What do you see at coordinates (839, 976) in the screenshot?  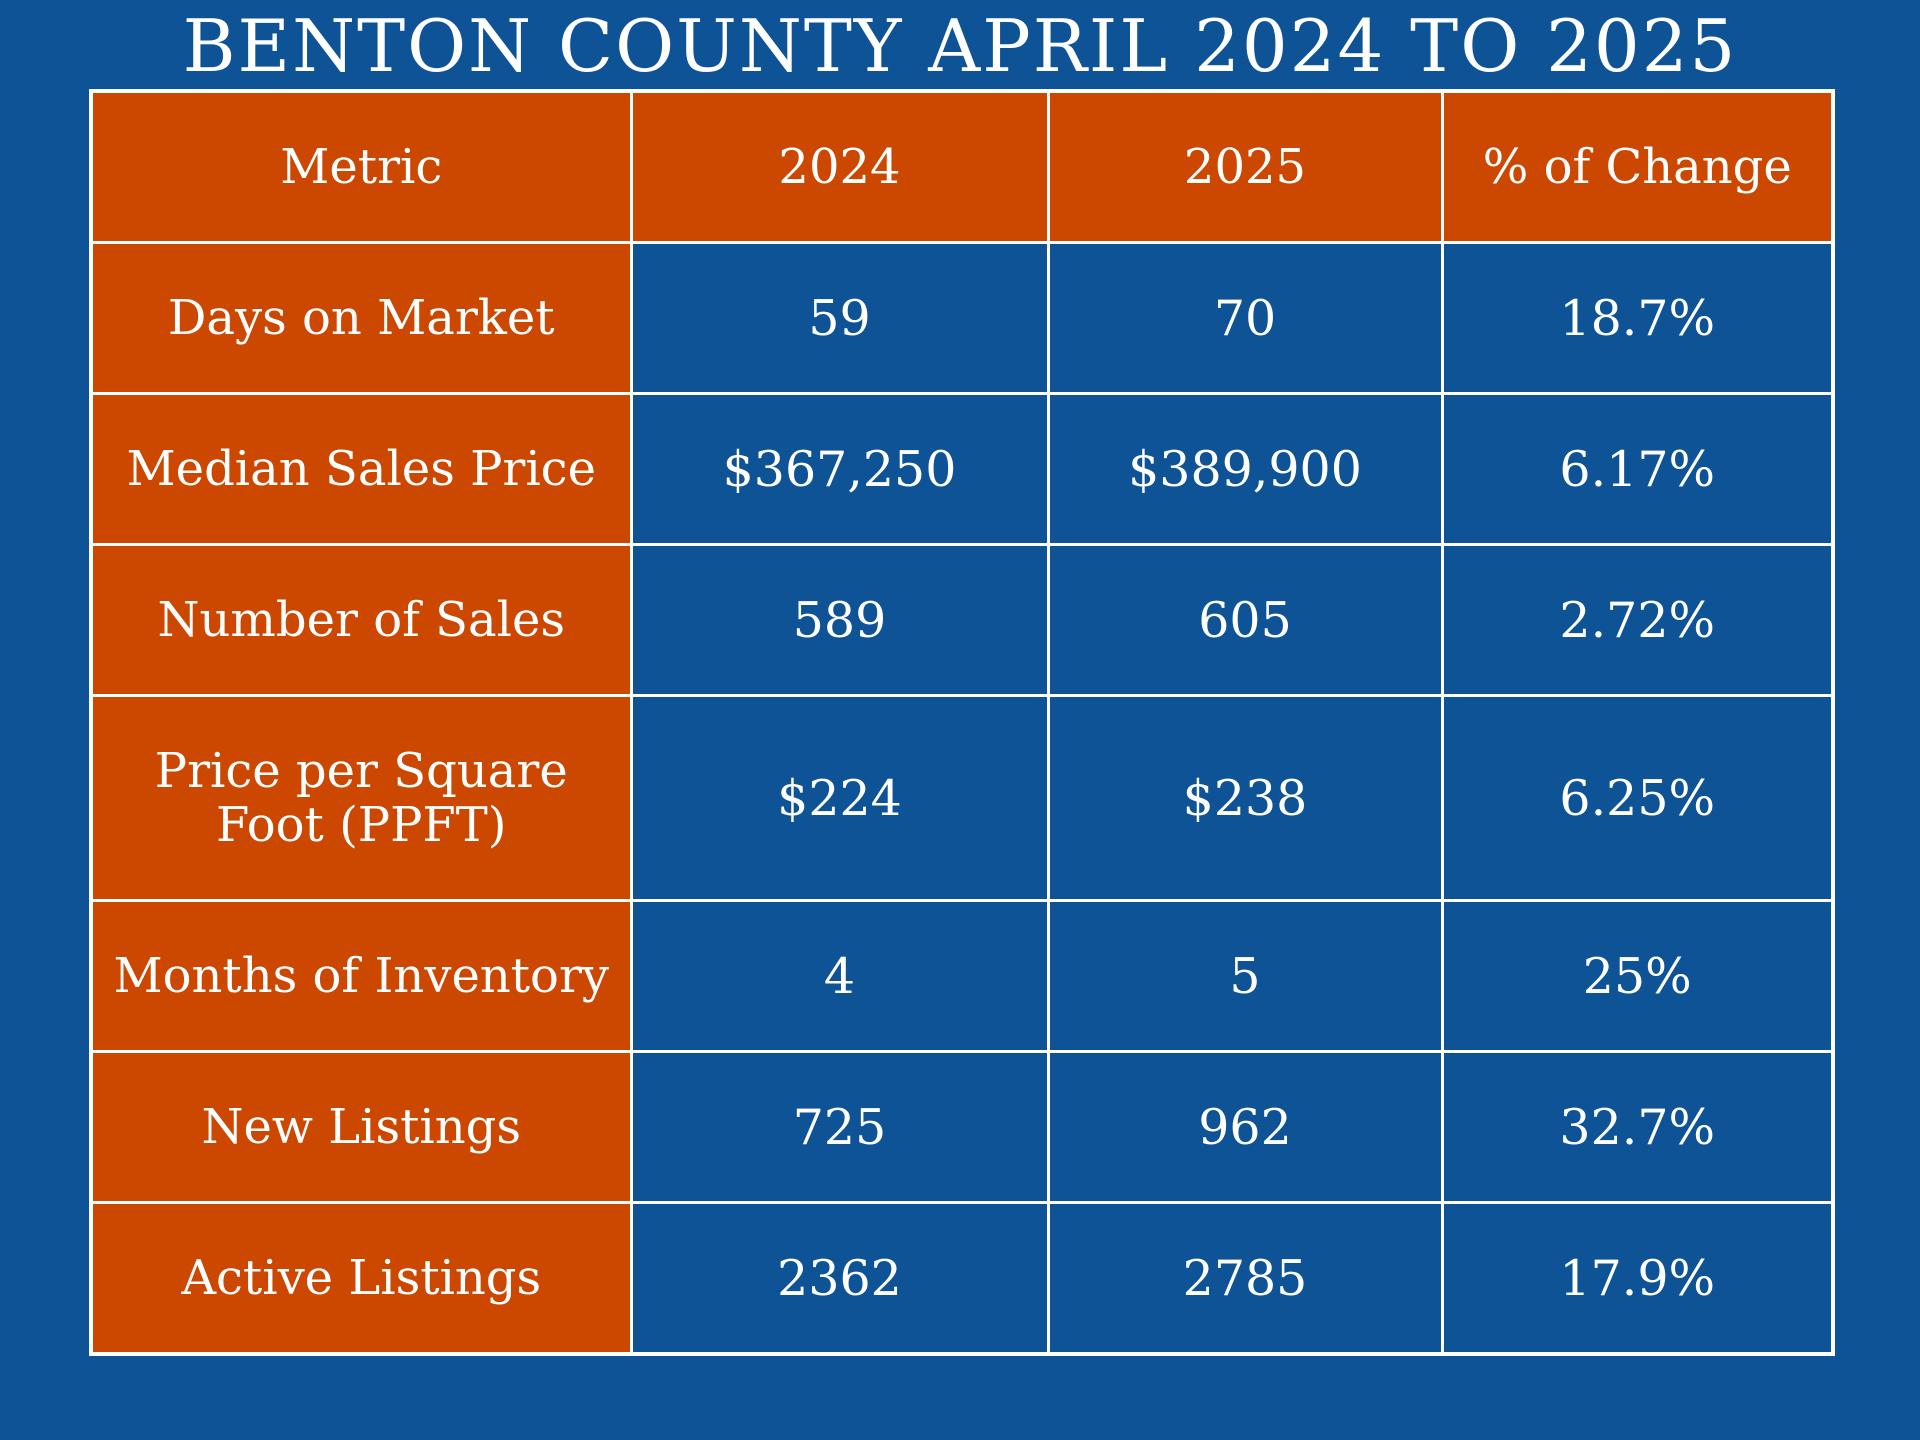 I see `value-2024: 4` at bounding box center [839, 976].